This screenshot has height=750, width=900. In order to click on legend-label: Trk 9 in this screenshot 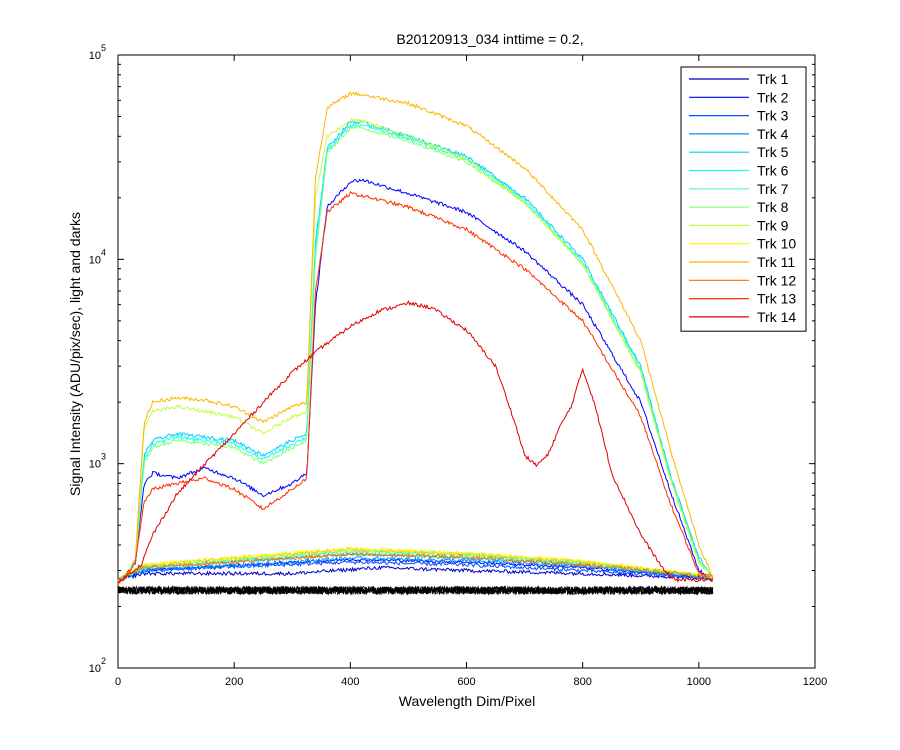, I will do `click(773, 225)`.